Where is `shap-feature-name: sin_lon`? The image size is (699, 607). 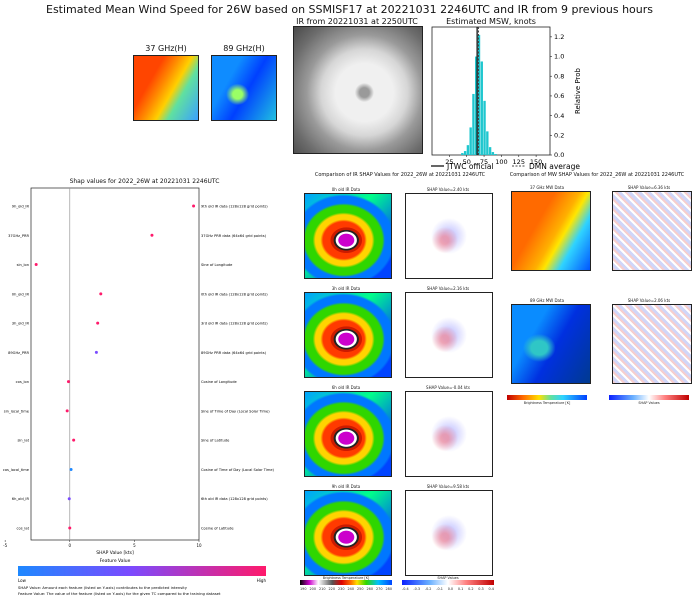
shap-feature-name: sin_lon is located at coordinates (23, 265).